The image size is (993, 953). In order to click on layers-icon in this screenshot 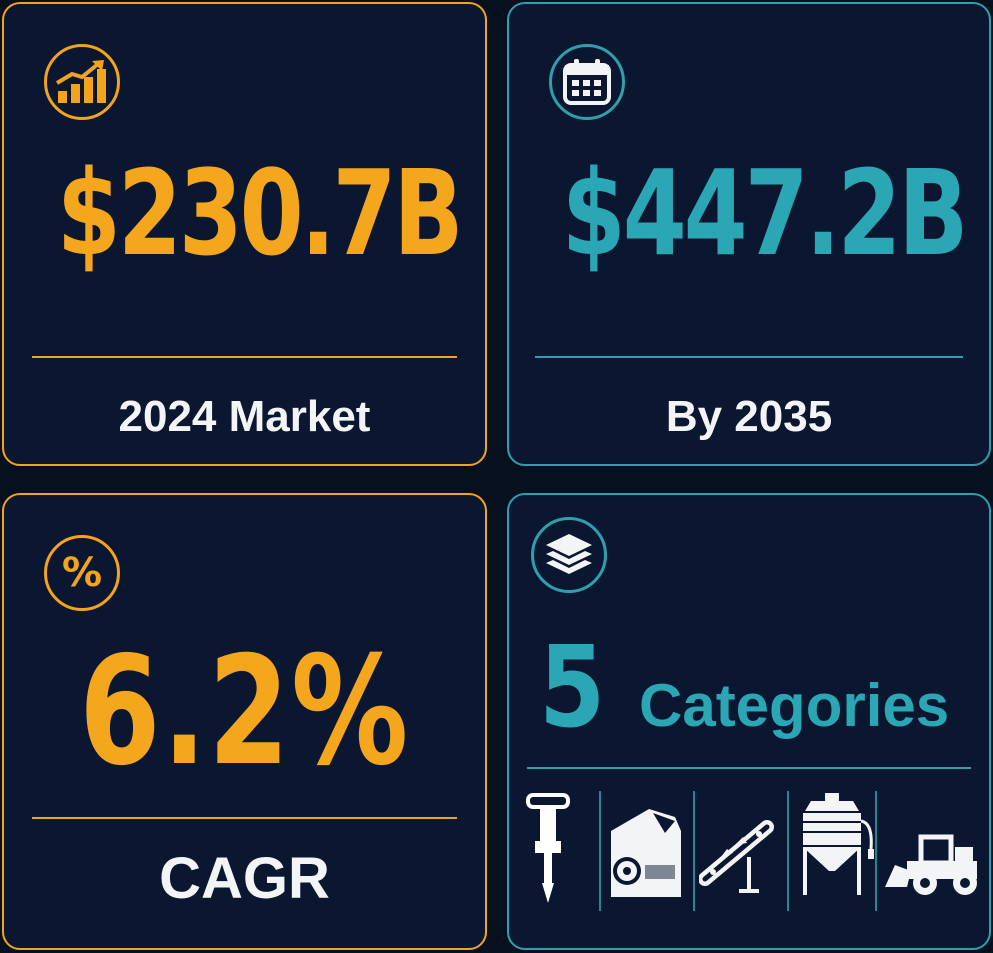, I will do `click(569, 555)`.